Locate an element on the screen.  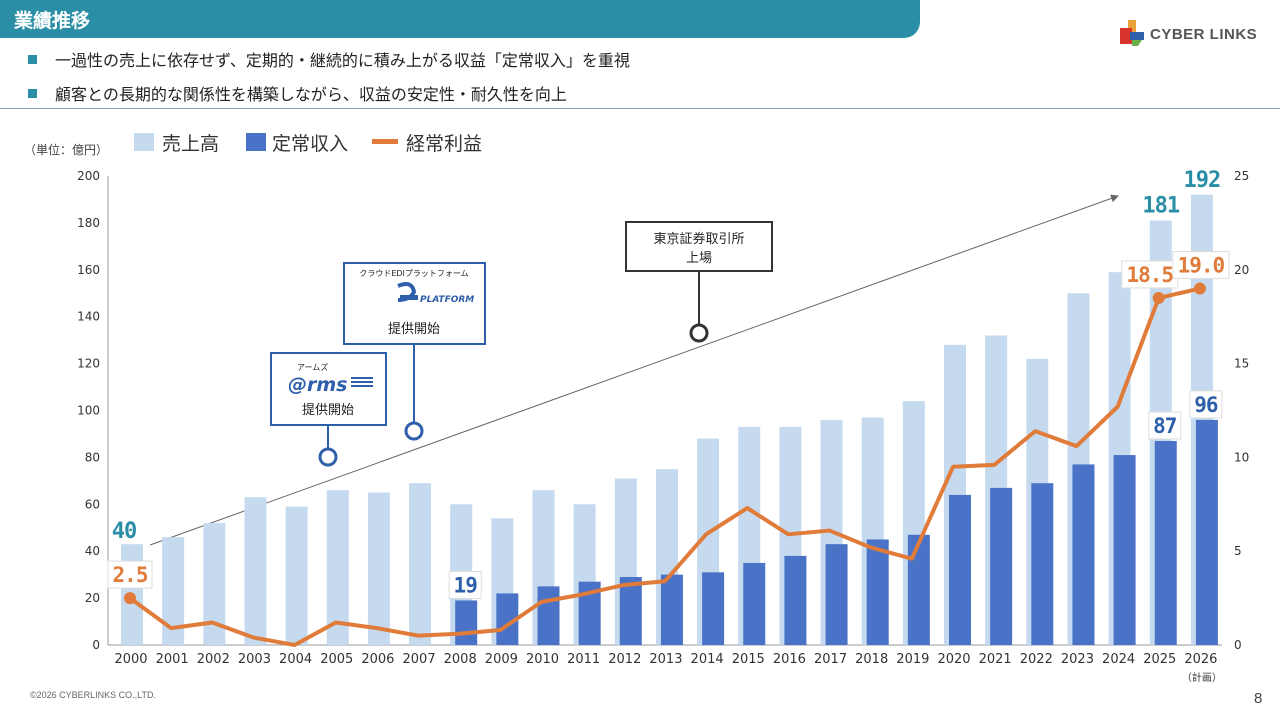
page-title: 業績推移 is located at coordinates (52, 21).